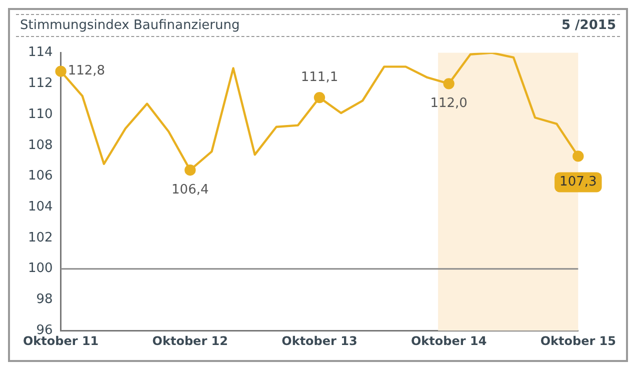 The image size is (640, 372). What do you see at coordinates (320, 341) in the screenshot?
I see `x-tick-label: Oktober 13` at bounding box center [320, 341].